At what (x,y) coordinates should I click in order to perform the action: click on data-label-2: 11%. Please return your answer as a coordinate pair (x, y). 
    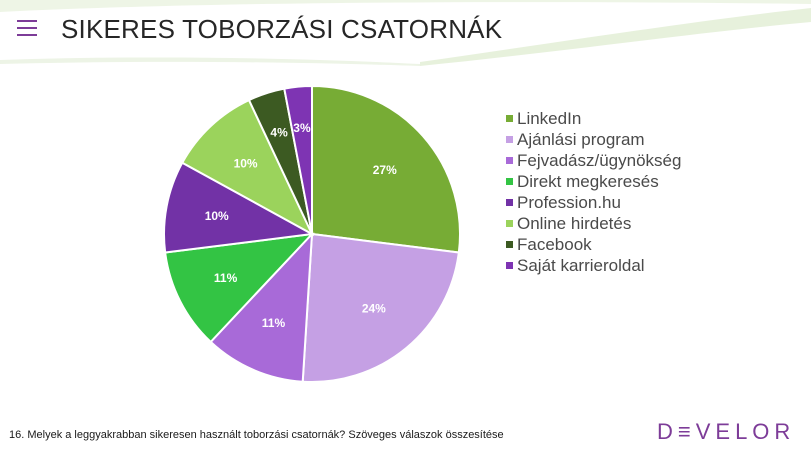
    Looking at the image, I should click on (274, 323).